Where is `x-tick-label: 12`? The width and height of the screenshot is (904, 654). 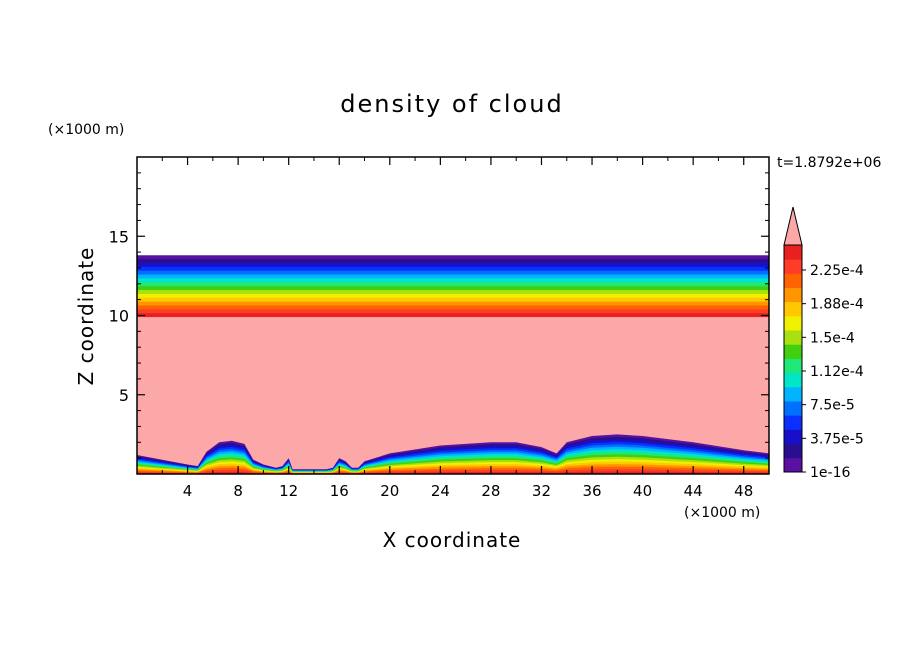
x-tick-label: 12 is located at coordinates (288, 491).